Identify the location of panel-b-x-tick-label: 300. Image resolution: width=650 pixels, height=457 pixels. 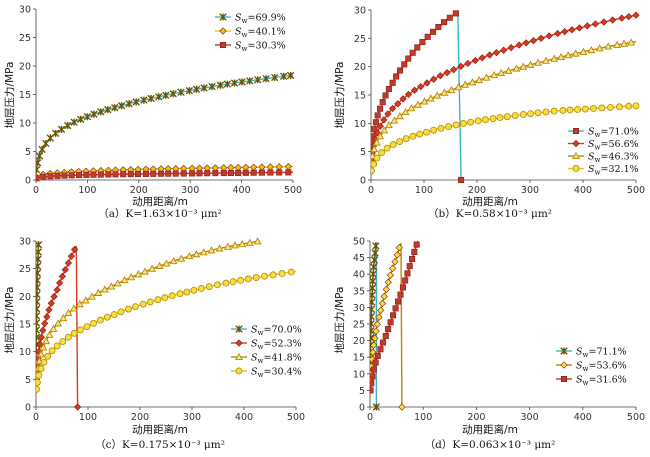
(530, 190).